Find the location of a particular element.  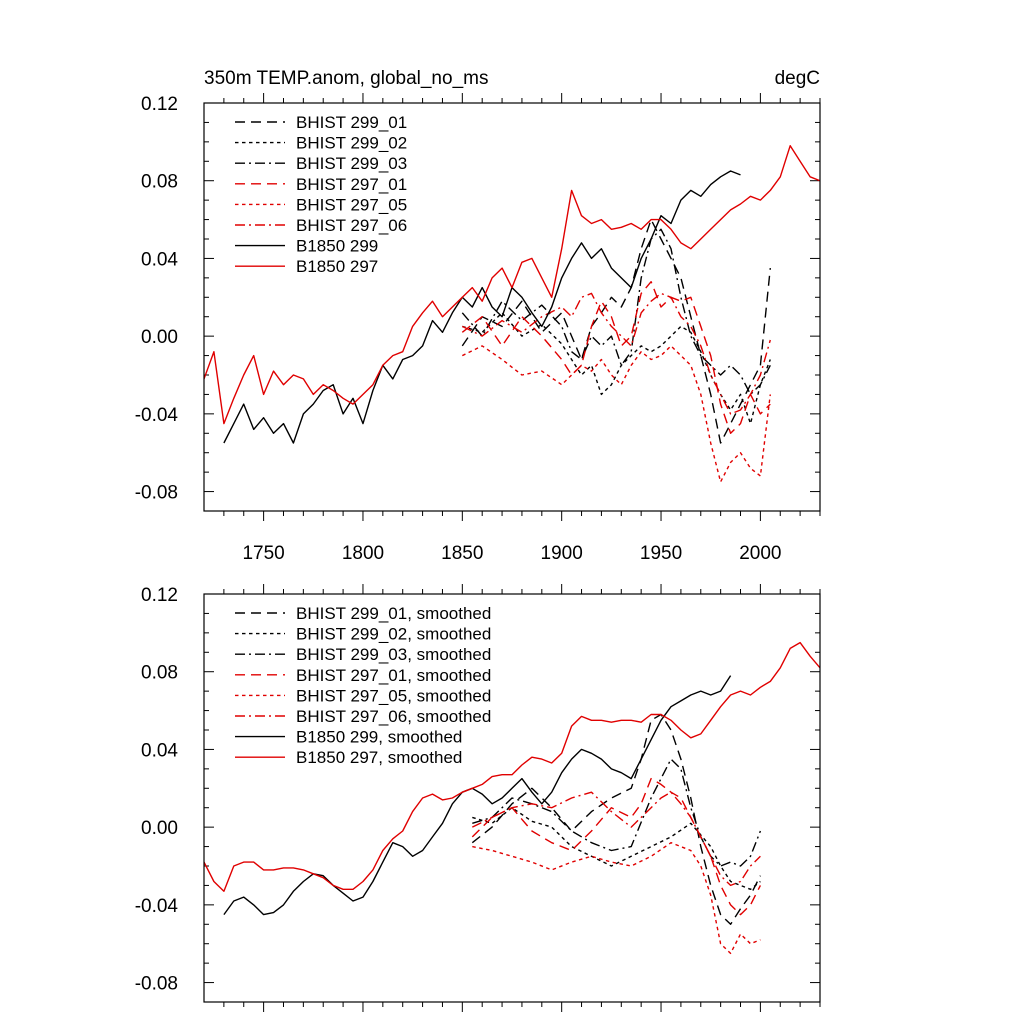

legend-label: BHIST 299_02 is located at coordinates (351, 143).